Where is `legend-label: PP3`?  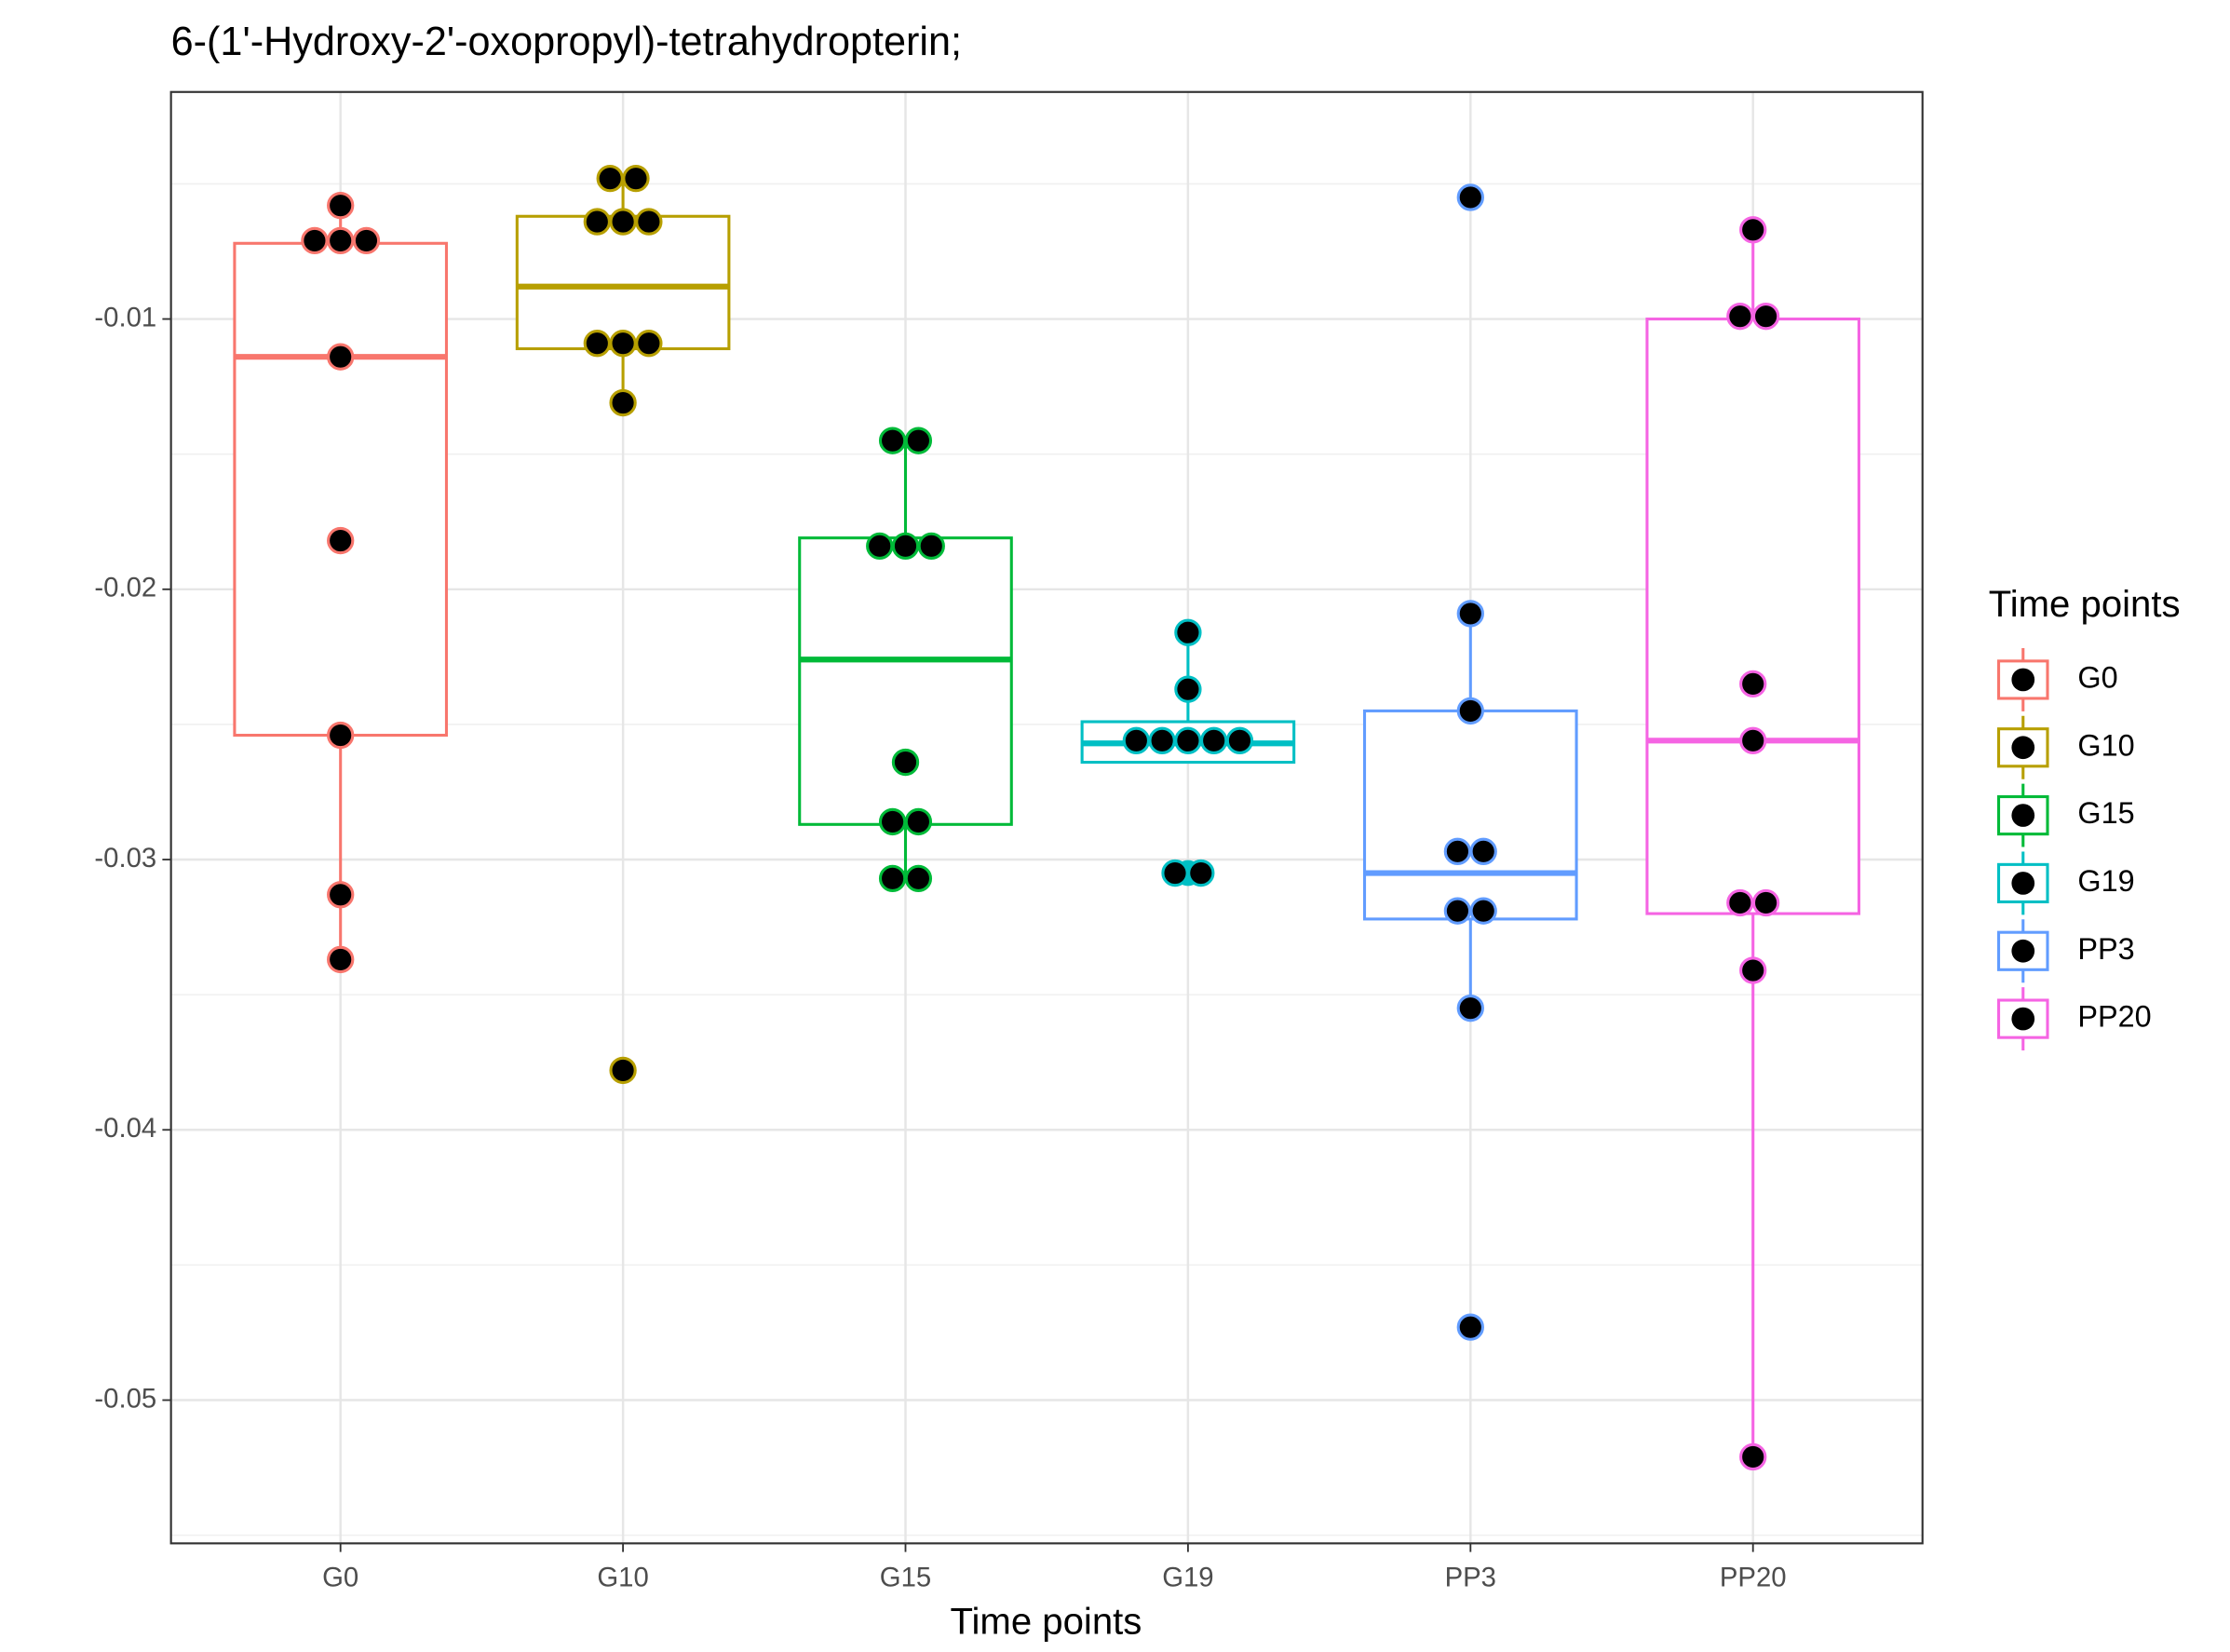
legend-label: PP3 is located at coordinates (2105, 949).